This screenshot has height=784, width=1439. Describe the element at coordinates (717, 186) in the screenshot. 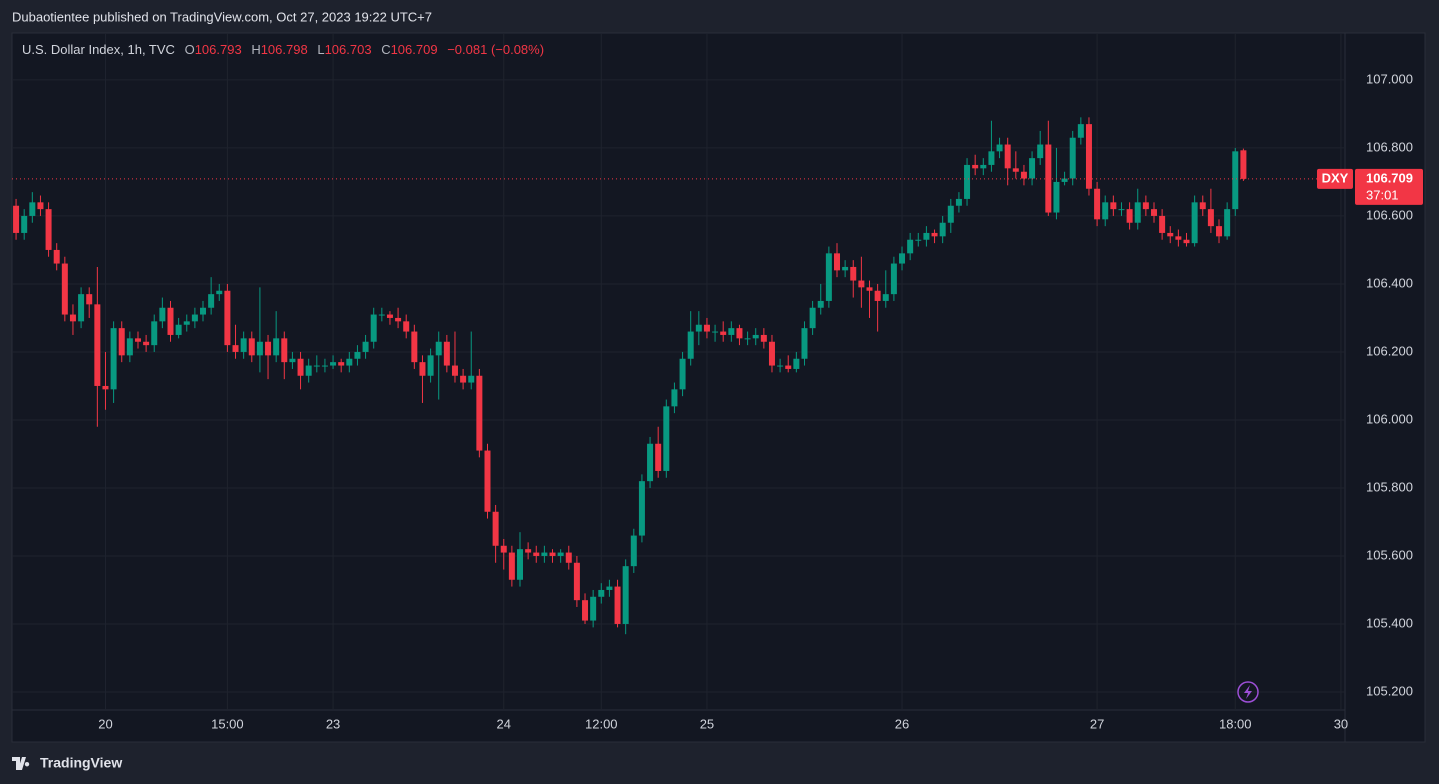

I see `overlay: DXY 106.709 37:01` at that location.